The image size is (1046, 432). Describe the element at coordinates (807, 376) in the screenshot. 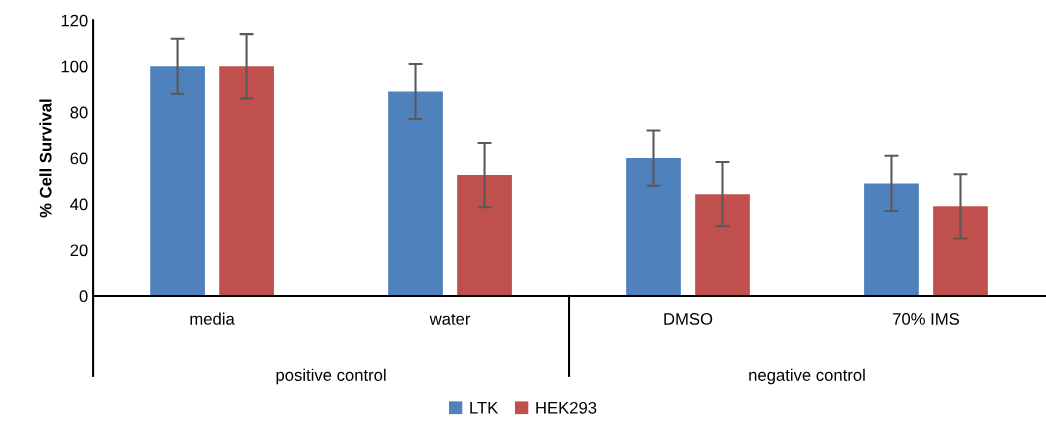

I see `text: negative control` at that location.